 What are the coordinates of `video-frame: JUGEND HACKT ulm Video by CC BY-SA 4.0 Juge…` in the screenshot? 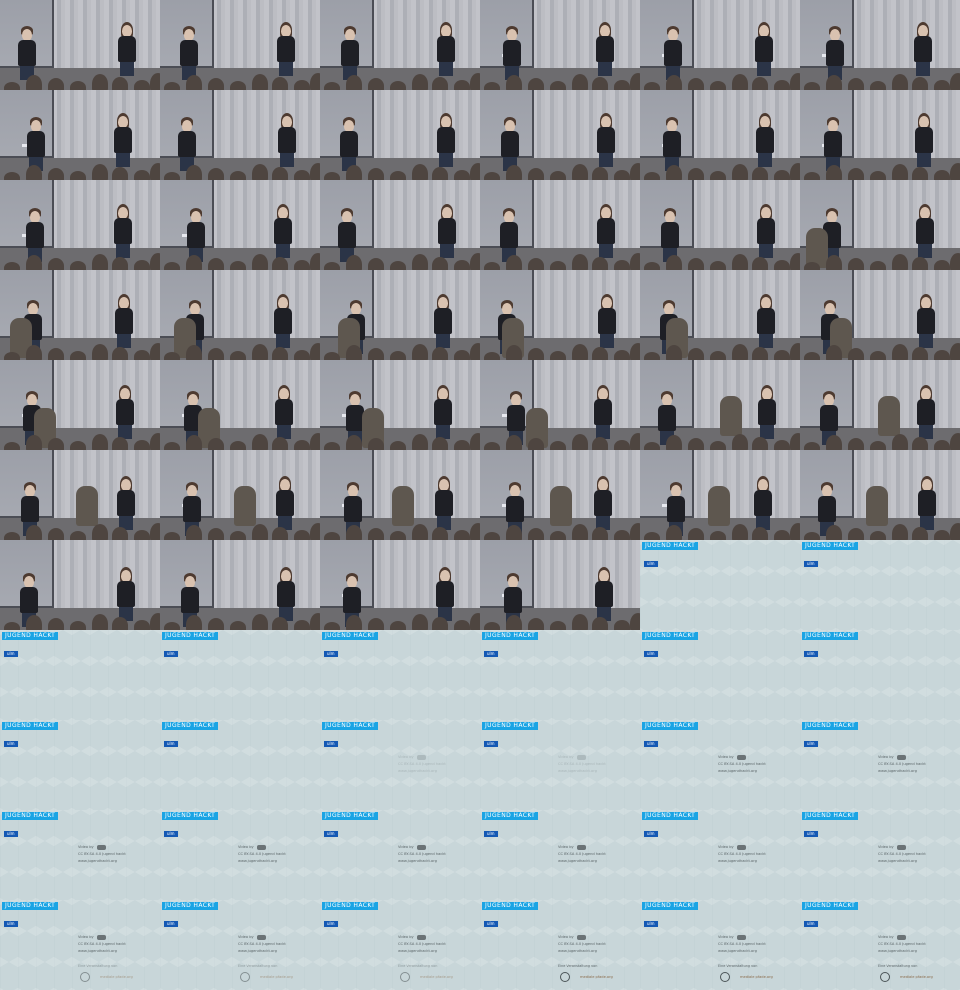 It's located at (720, 765).